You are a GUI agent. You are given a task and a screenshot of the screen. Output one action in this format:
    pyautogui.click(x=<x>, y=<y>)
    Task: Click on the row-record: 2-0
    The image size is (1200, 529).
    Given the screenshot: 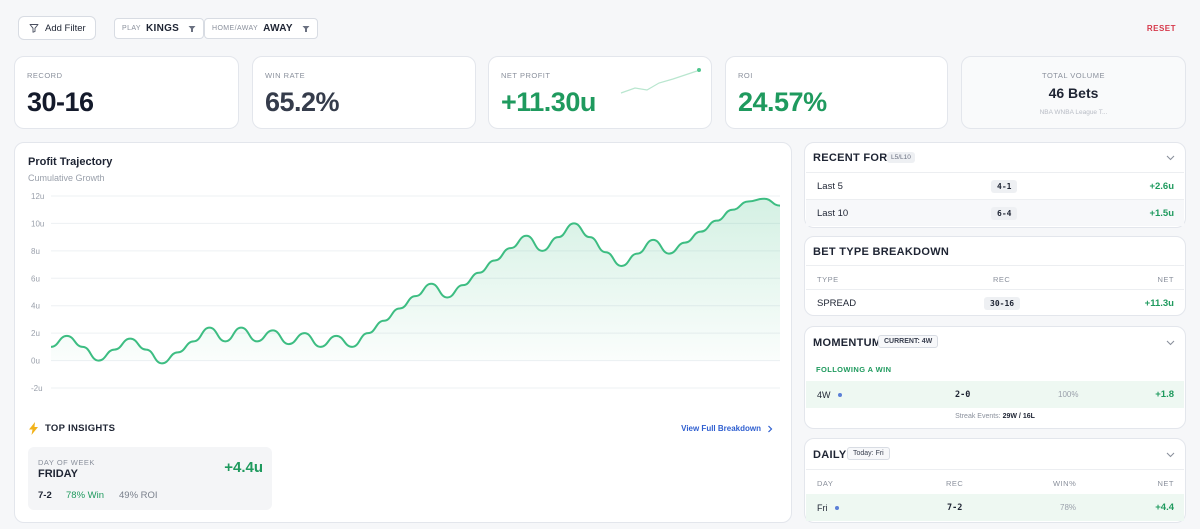 What is the action you would take?
    pyautogui.click(x=963, y=394)
    